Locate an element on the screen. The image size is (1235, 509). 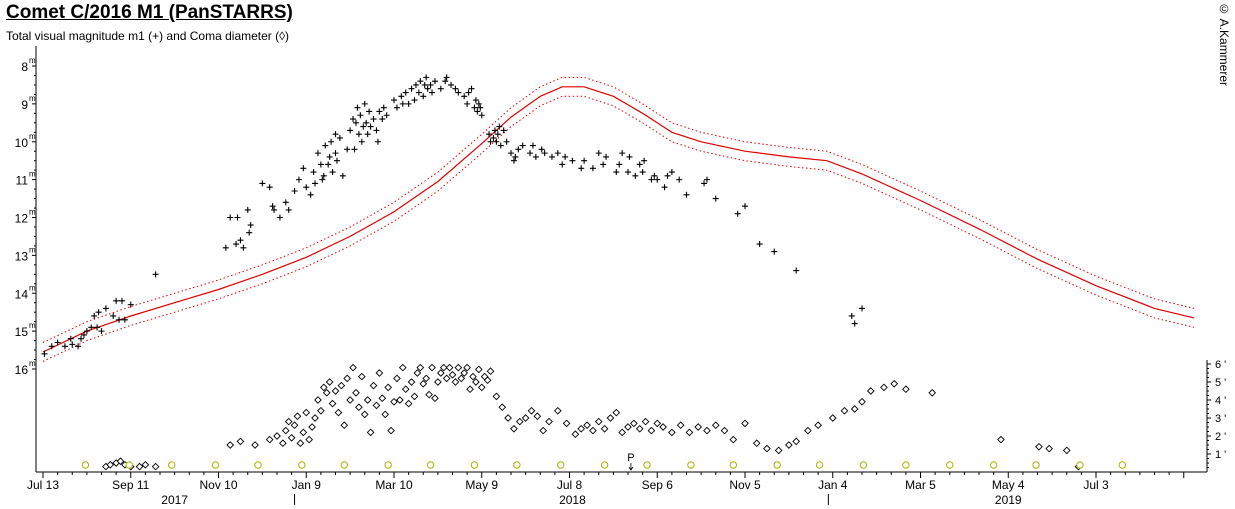
date-tick-label: Jul 3 is located at coordinates (1096, 485).